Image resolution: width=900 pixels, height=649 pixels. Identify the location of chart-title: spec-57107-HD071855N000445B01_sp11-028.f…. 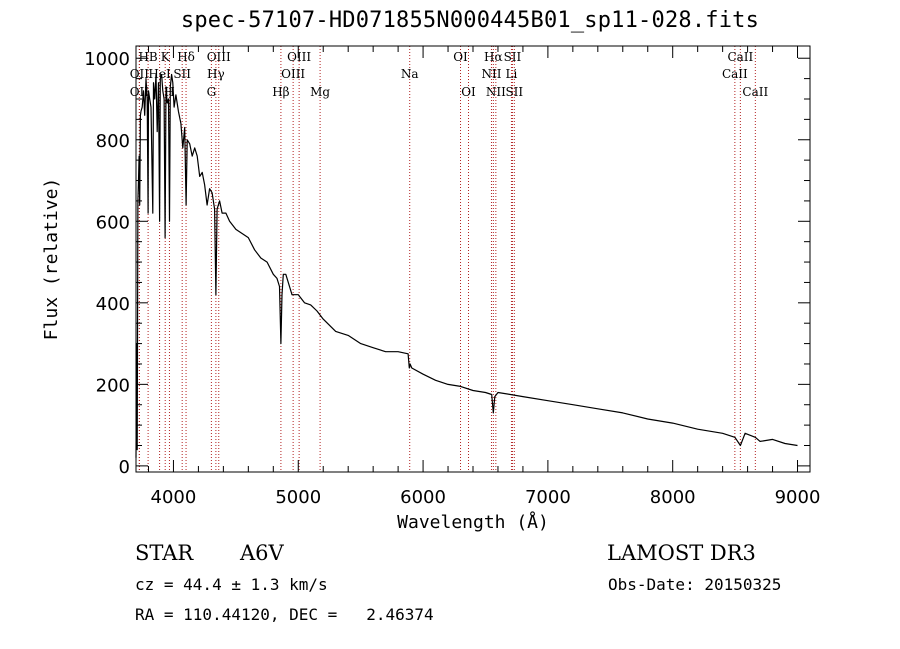
(470, 20).